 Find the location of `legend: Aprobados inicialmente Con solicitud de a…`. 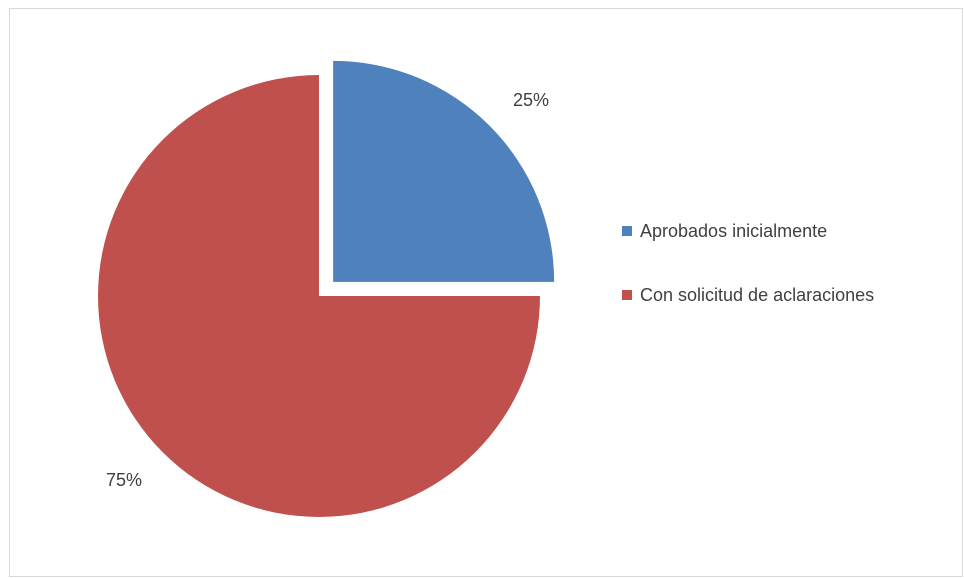

legend: Aprobados inicialmente Con solicitud de a… is located at coordinates (748, 279).